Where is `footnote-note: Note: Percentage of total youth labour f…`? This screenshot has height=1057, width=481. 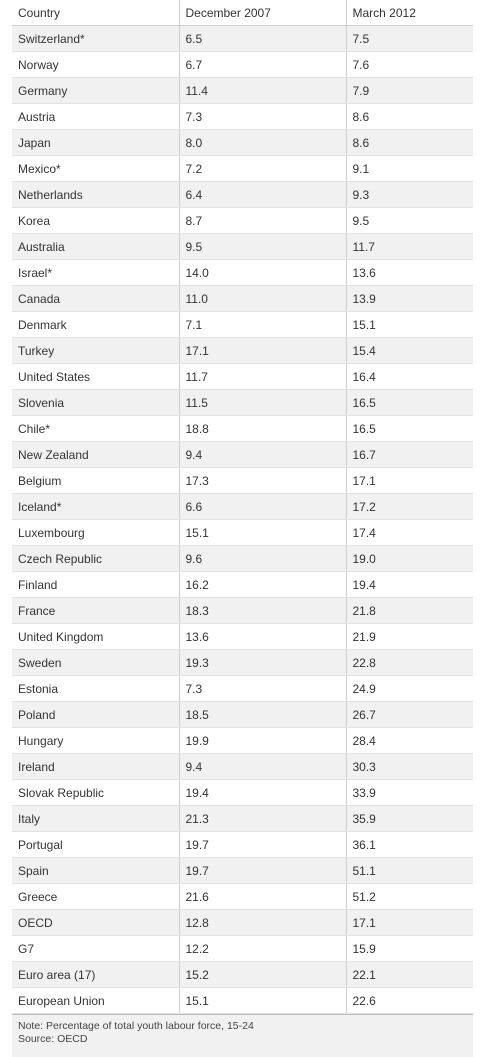
footnote-note: Note: Percentage of total youth labour f… is located at coordinates (136, 1026).